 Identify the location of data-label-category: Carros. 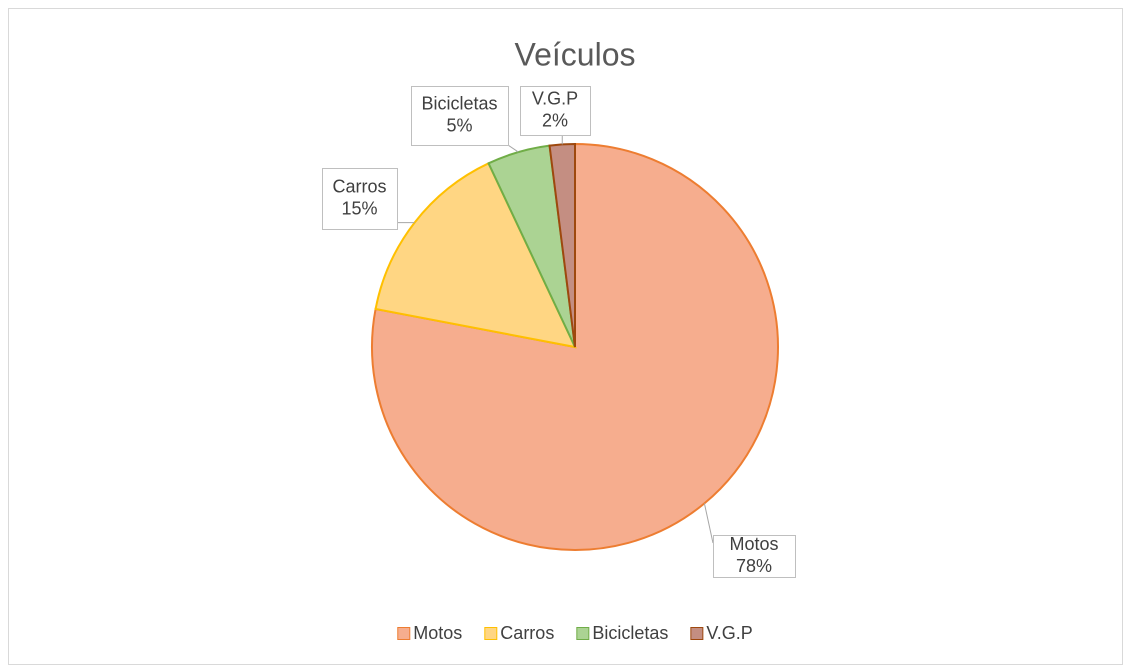
(359, 186).